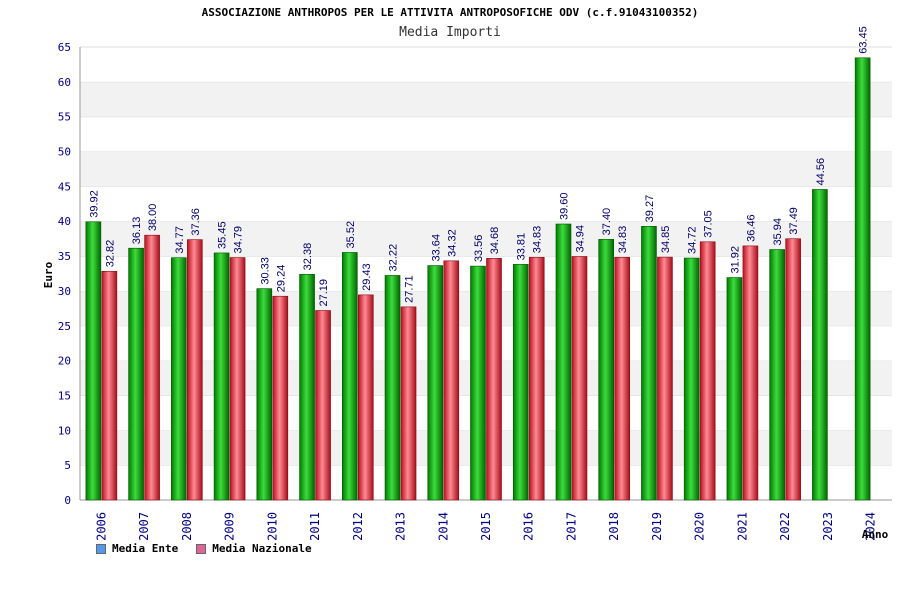  What do you see at coordinates (223, 235) in the screenshot?
I see `data-label: 35.45` at bounding box center [223, 235].